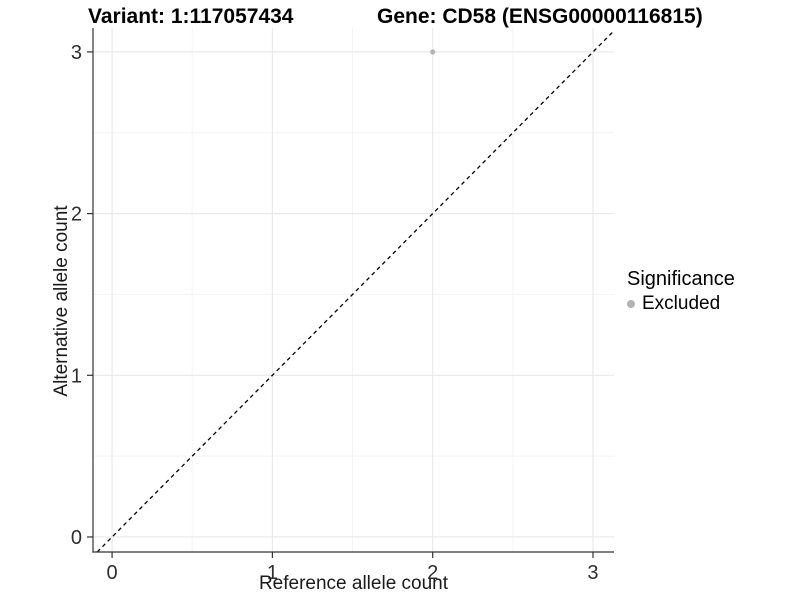  I want to click on y-tick-label: 1, so click(76, 376).